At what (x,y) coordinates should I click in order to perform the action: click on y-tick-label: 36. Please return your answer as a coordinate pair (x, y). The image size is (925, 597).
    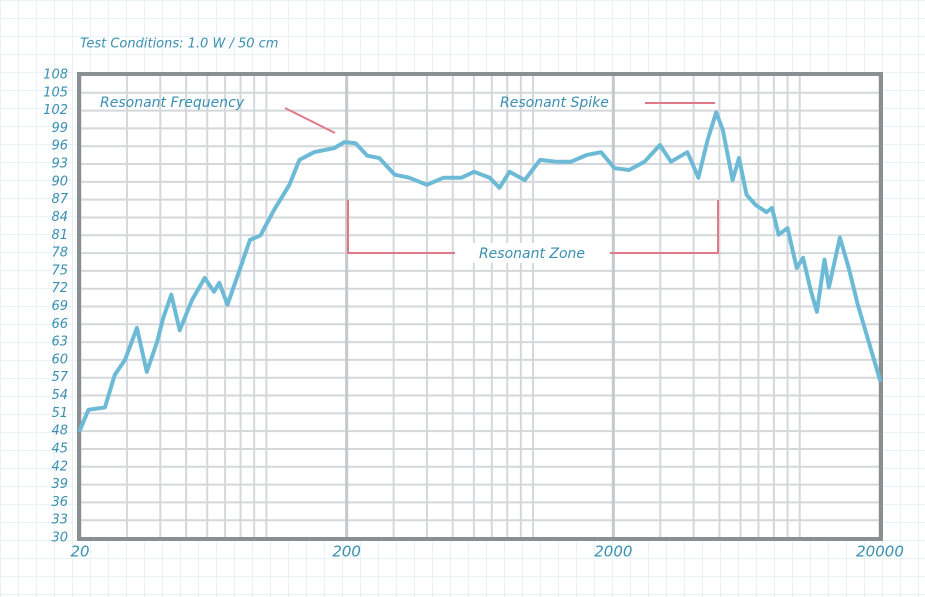
    Looking at the image, I should click on (59, 502).